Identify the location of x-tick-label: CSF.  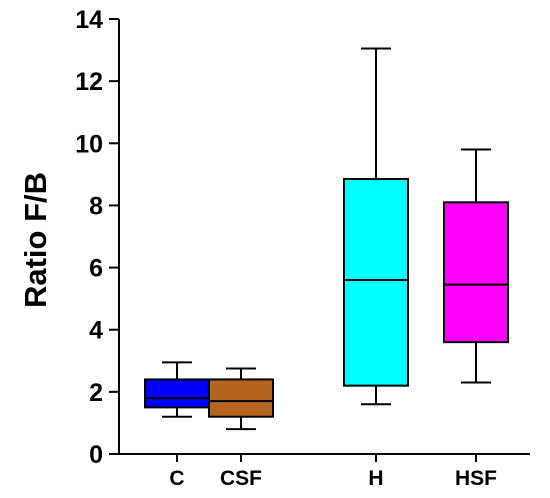
(241, 478).